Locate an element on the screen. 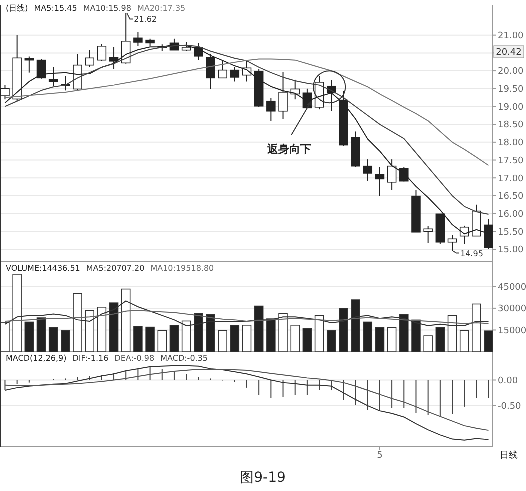  chart-title: (日线) is located at coordinates (17, 8).